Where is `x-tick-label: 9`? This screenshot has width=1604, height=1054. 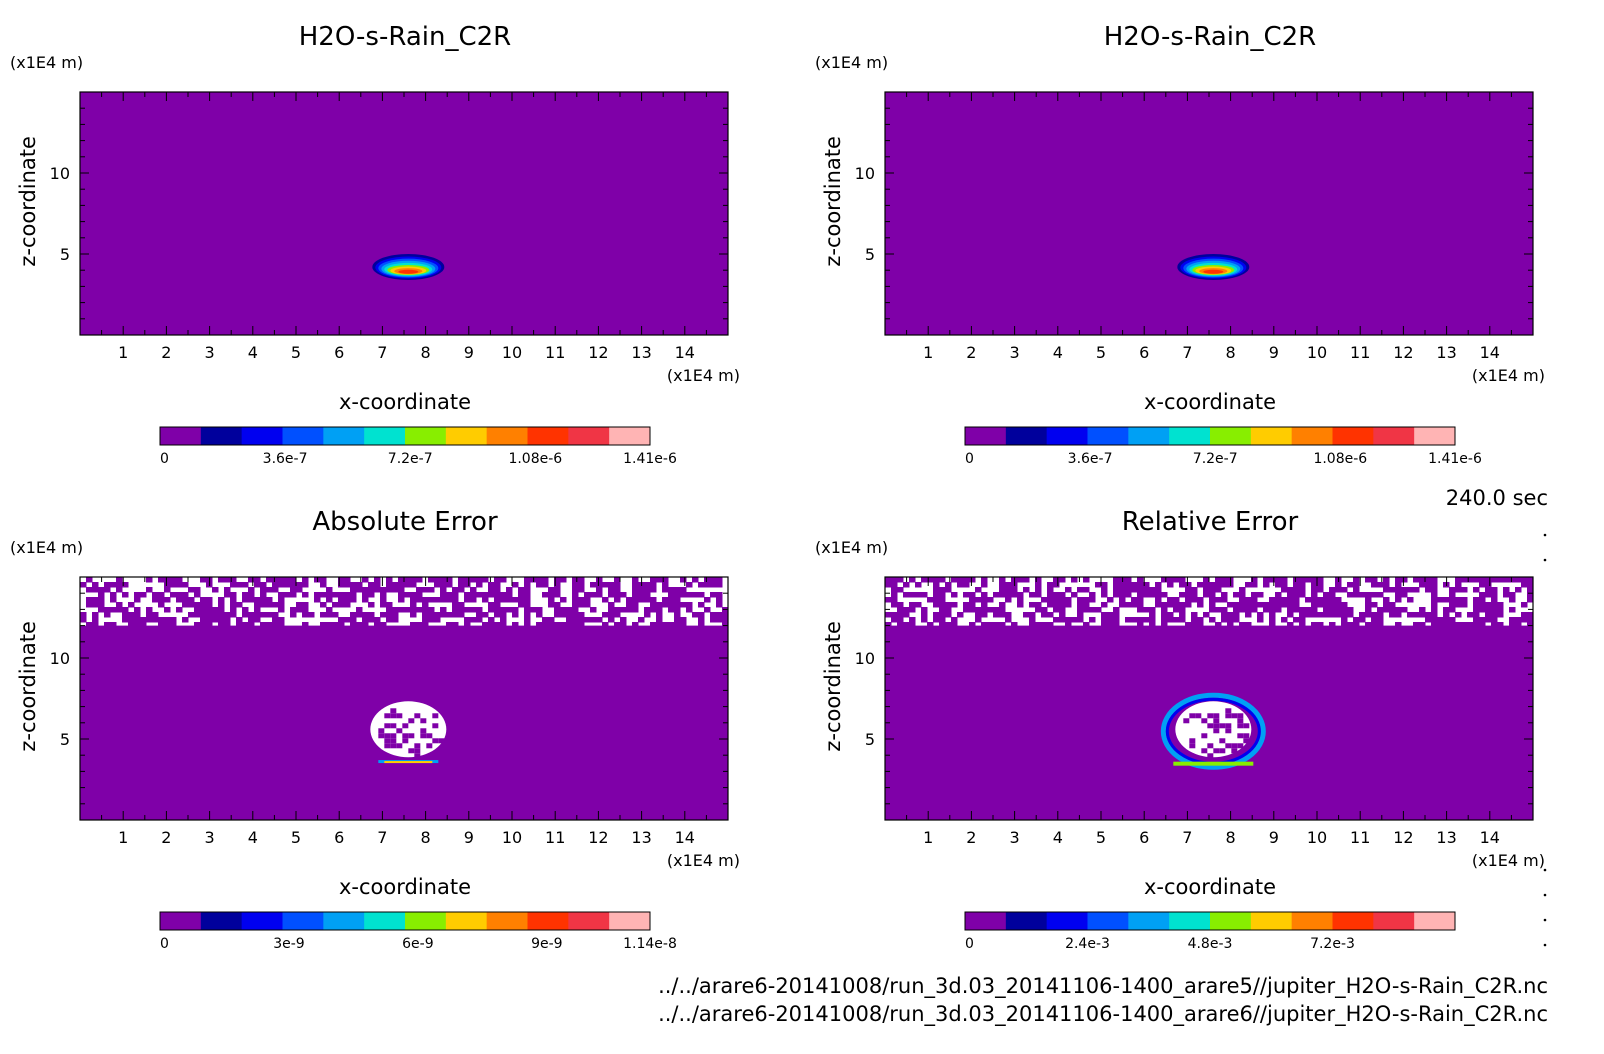
x-tick-label: 9 is located at coordinates (1274, 352).